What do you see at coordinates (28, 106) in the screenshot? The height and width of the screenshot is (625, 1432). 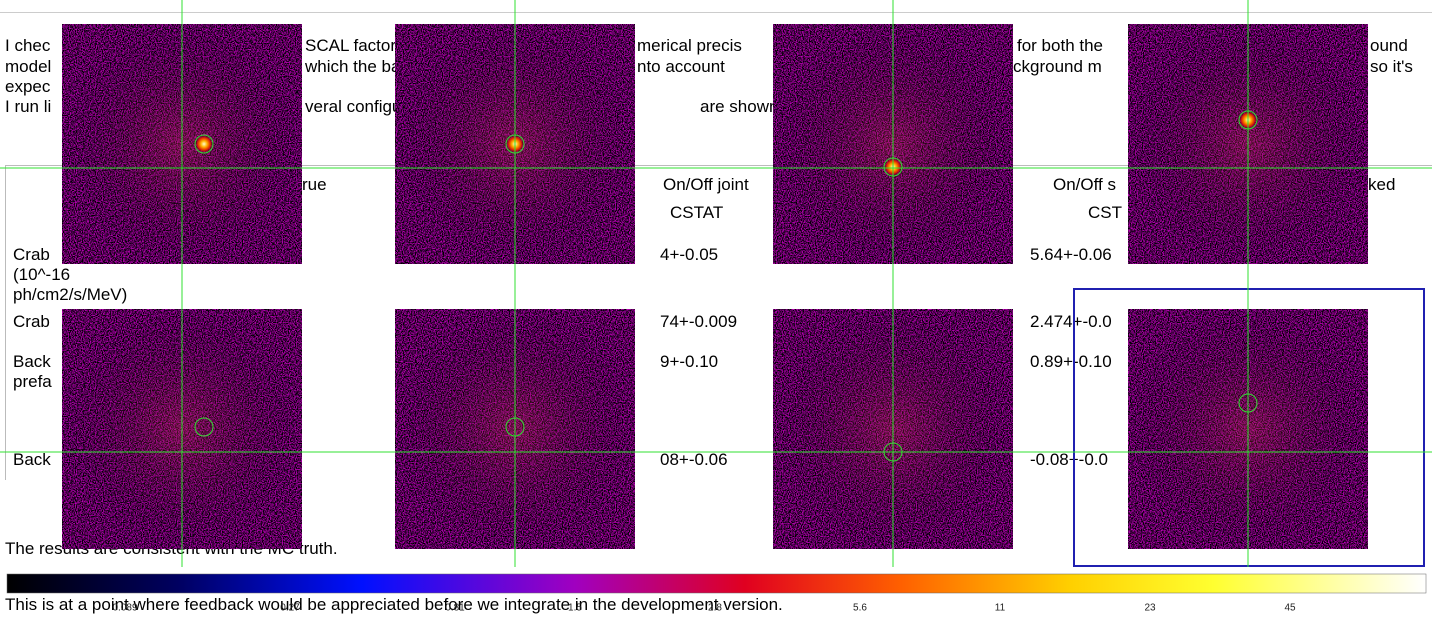 I see `text: I run li` at bounding box center [28, 106].